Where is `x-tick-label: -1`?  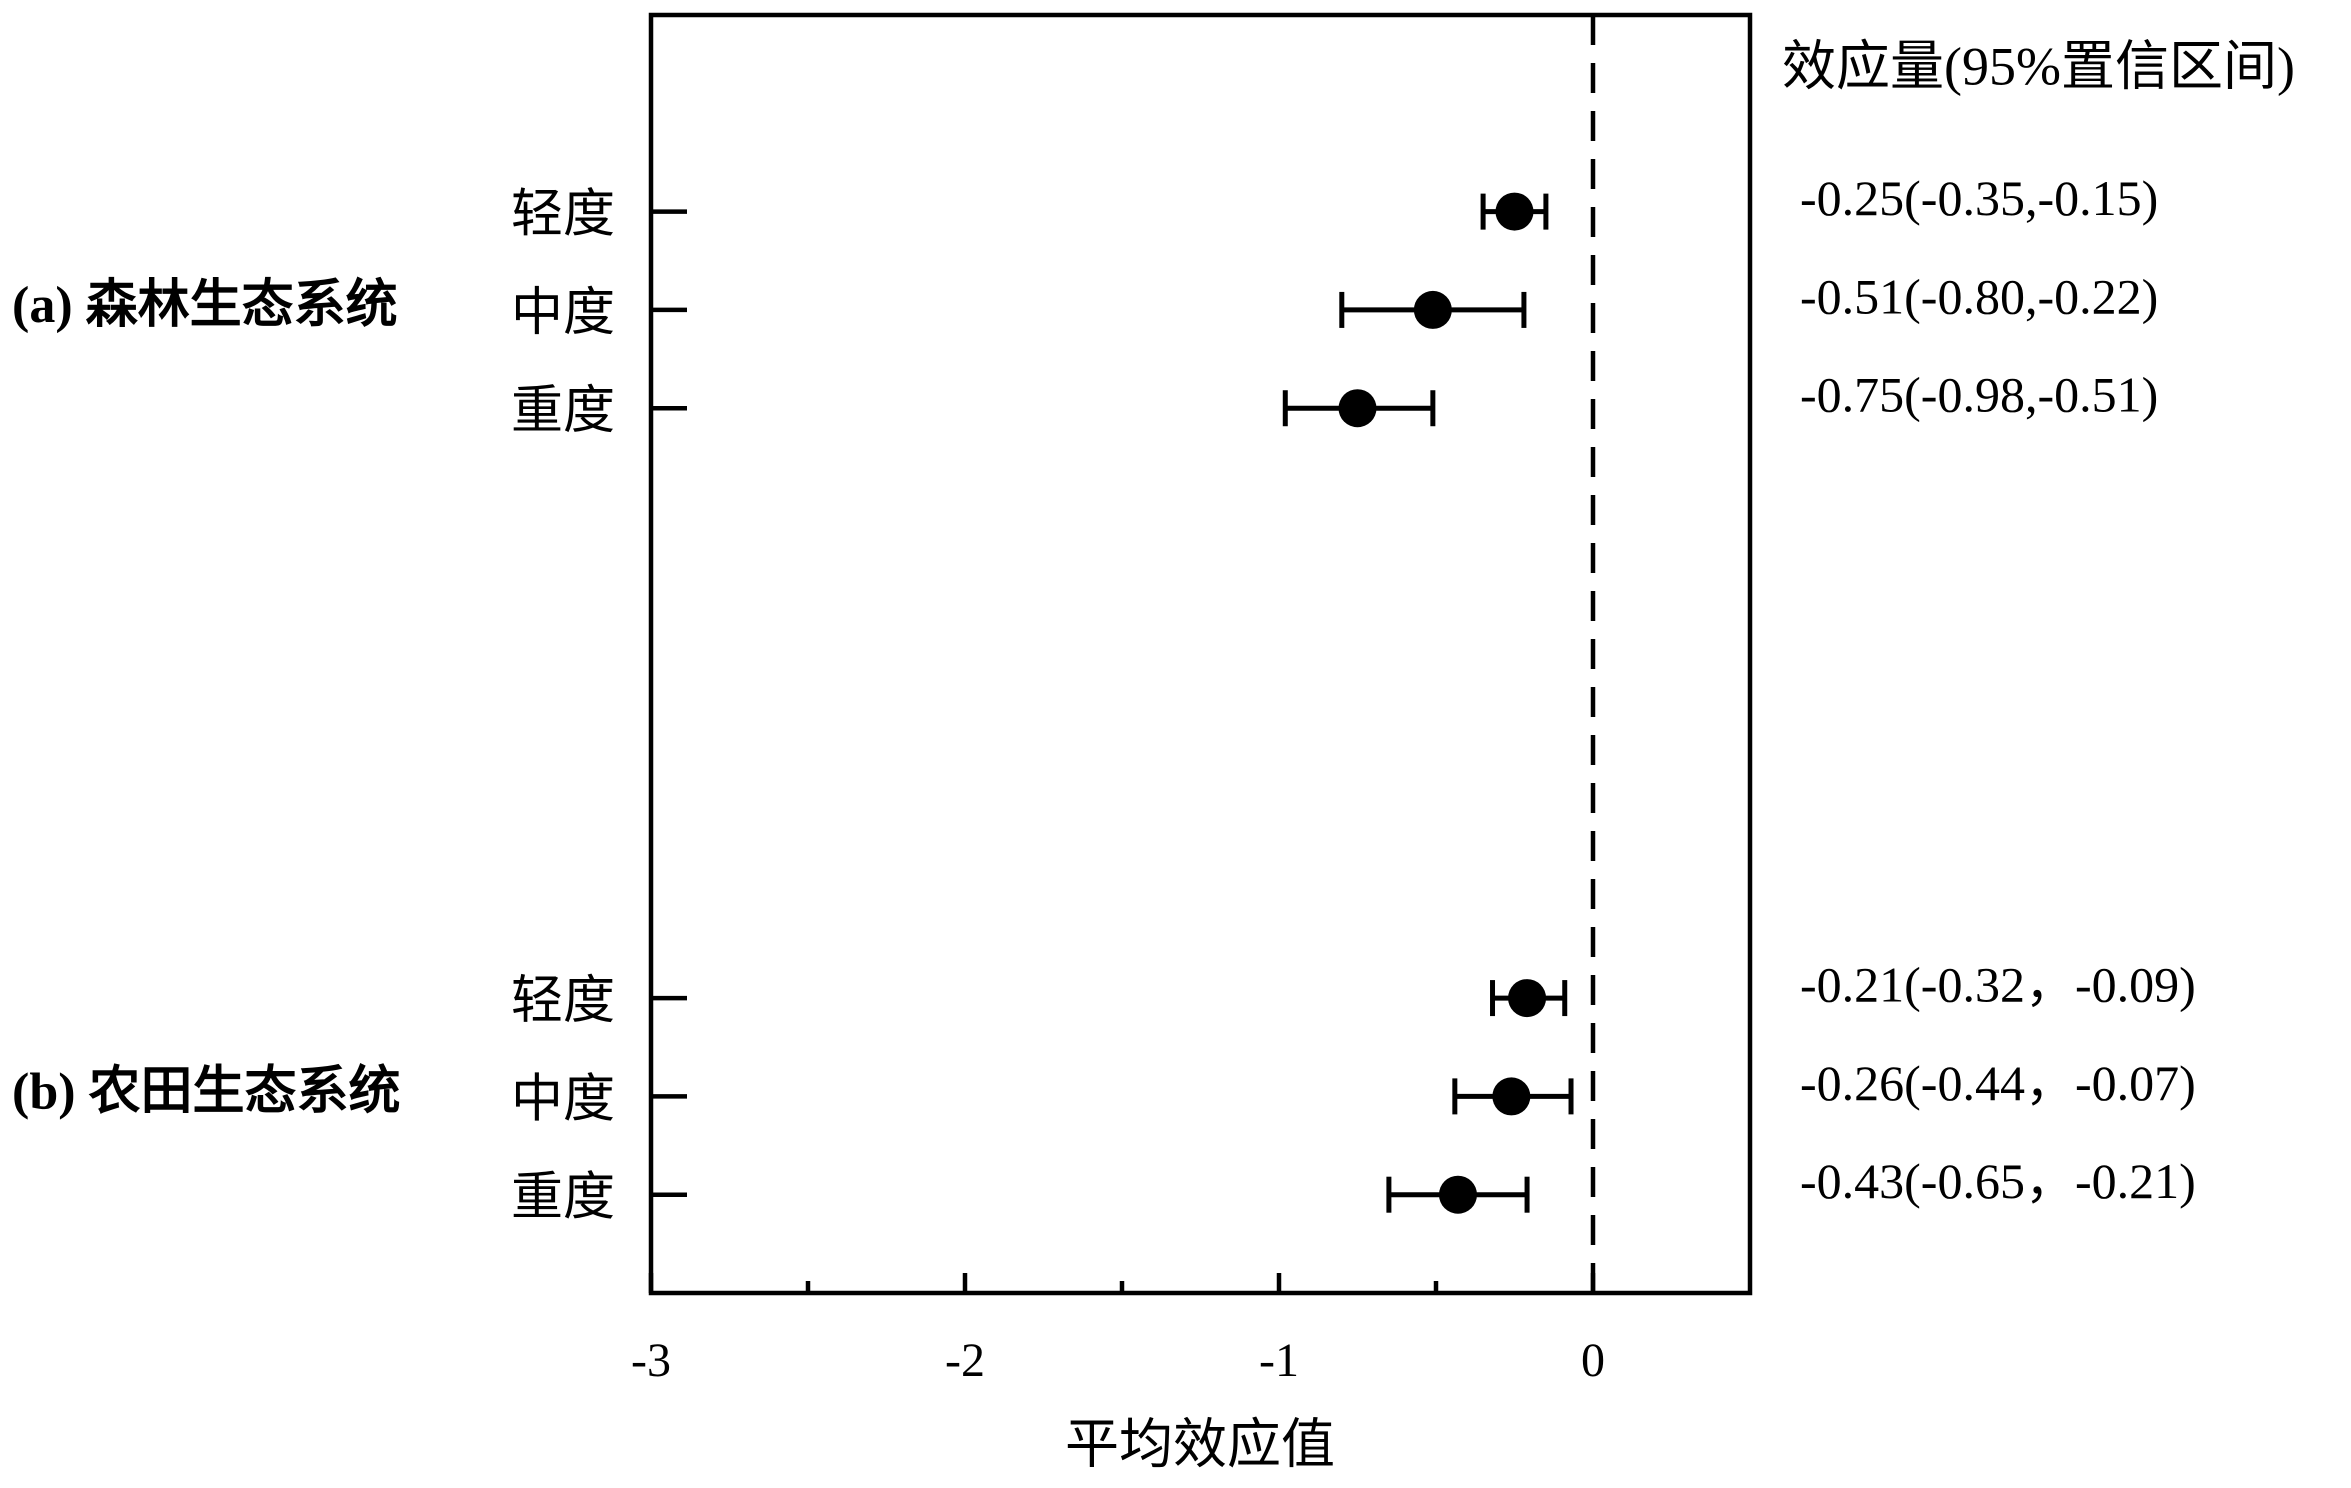 x-tick-label: -1 is located at coordinates (1279, 1360).